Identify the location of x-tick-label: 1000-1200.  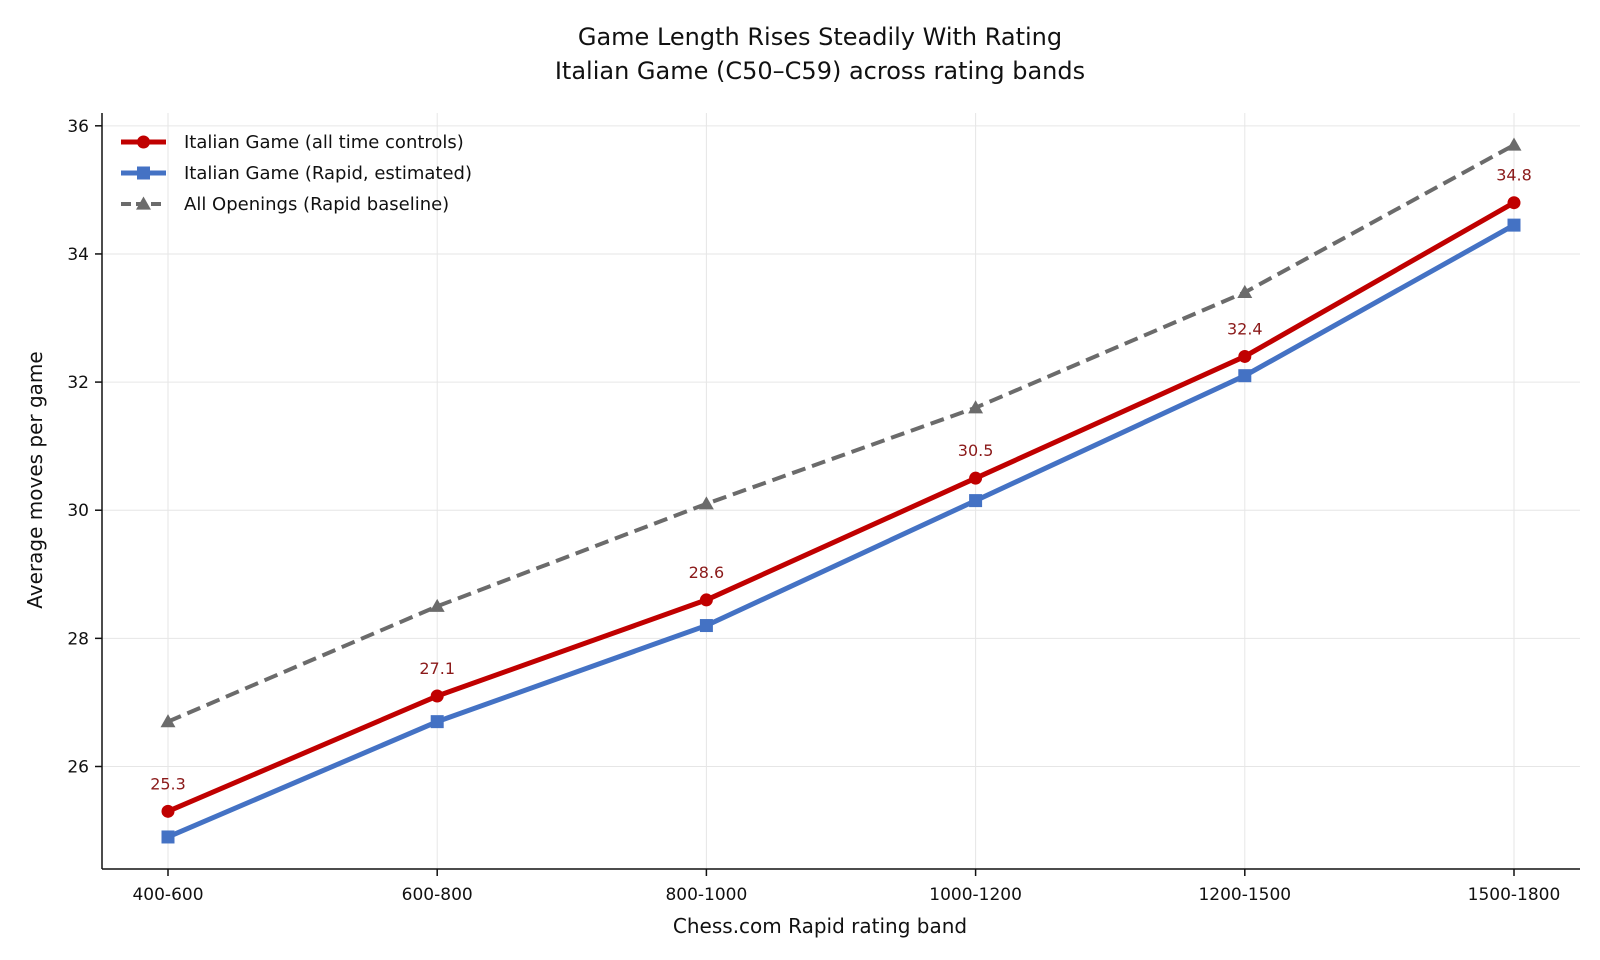
(975, 895).